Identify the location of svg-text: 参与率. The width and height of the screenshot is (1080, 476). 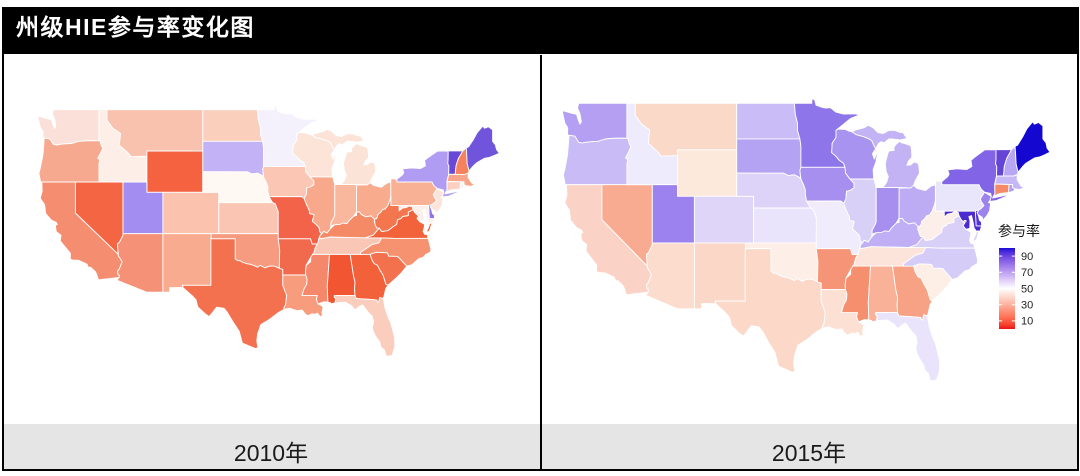
(1019, 231).